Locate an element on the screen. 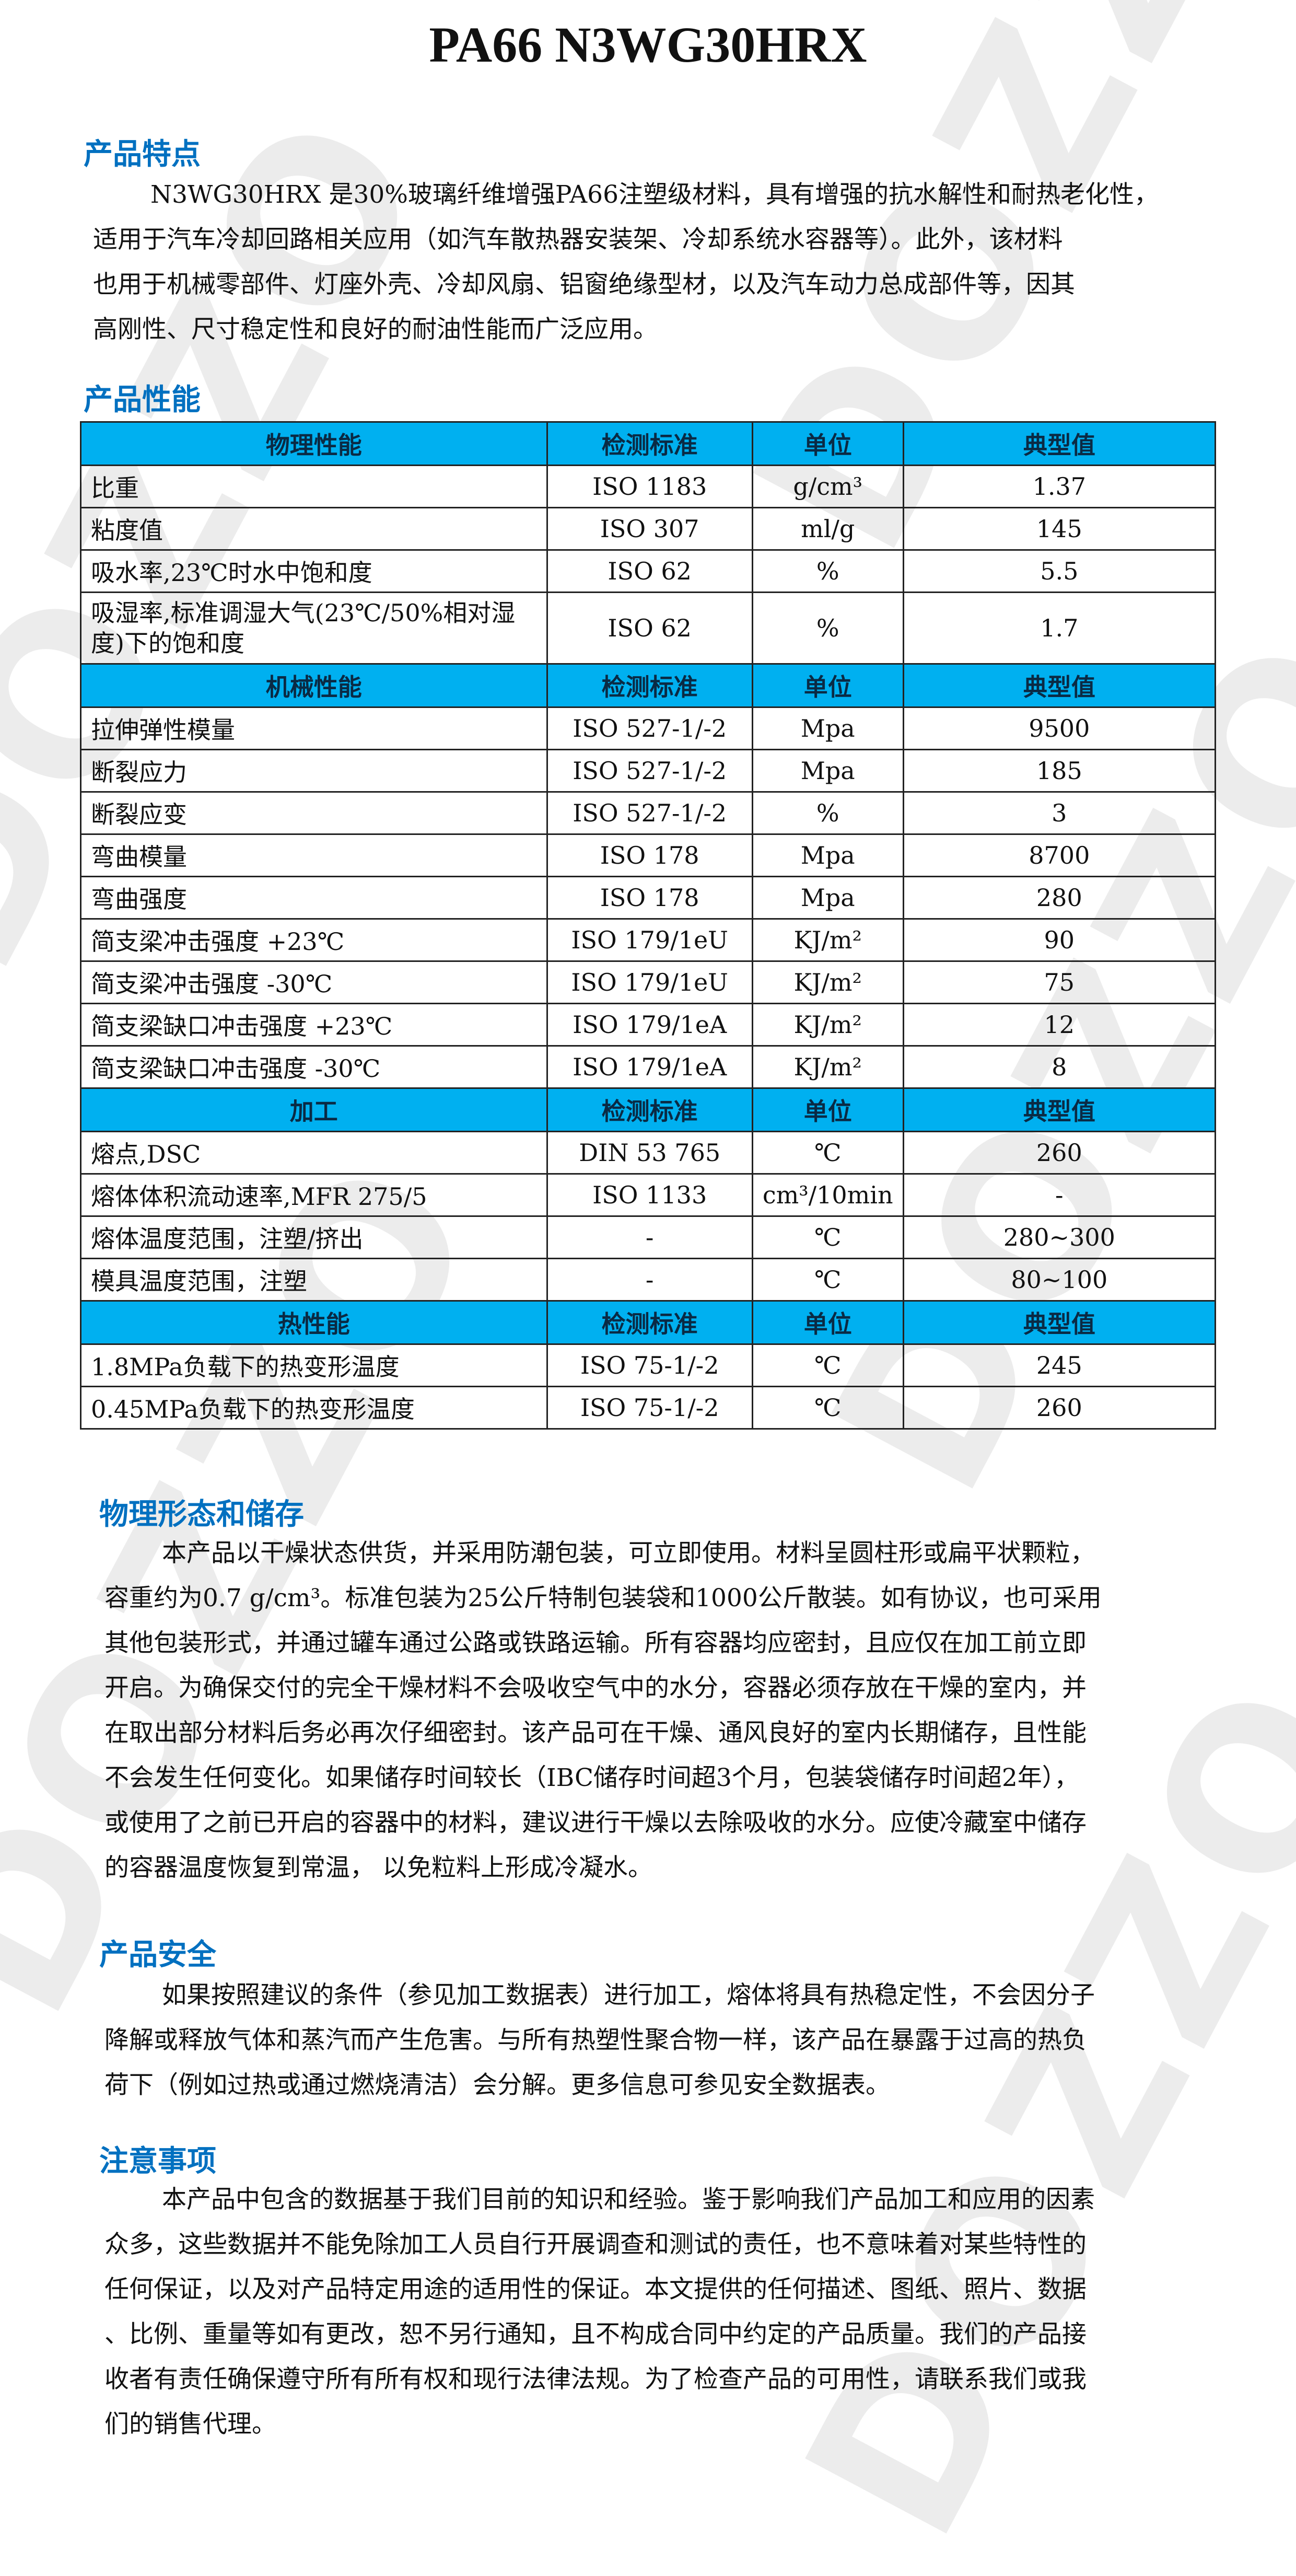 The image size is (1296, 2576). paragraph-line: 本产品以干燥状态供货，并采用防潮包装，可立即使用。材料呈圆柱形或扁平状颗粒， is located at coordinates (629, 1553).